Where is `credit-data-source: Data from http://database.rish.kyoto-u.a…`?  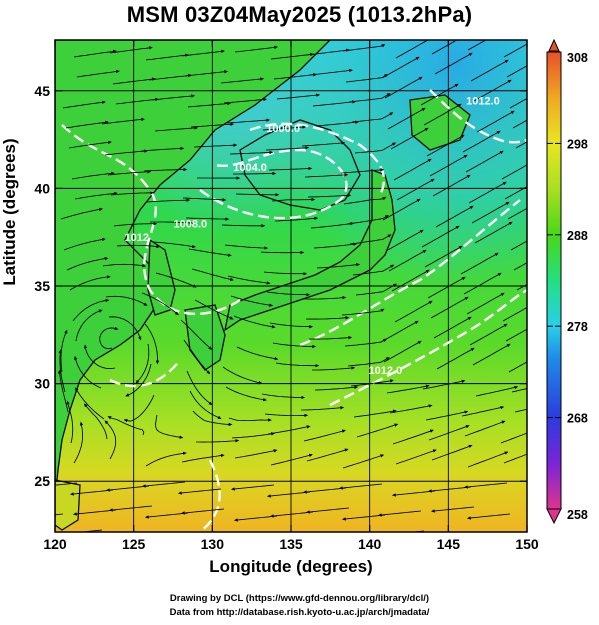
credit-data-source: Data from http://database.rish.kyoto-u.a… is located at coordinates (299, 612).